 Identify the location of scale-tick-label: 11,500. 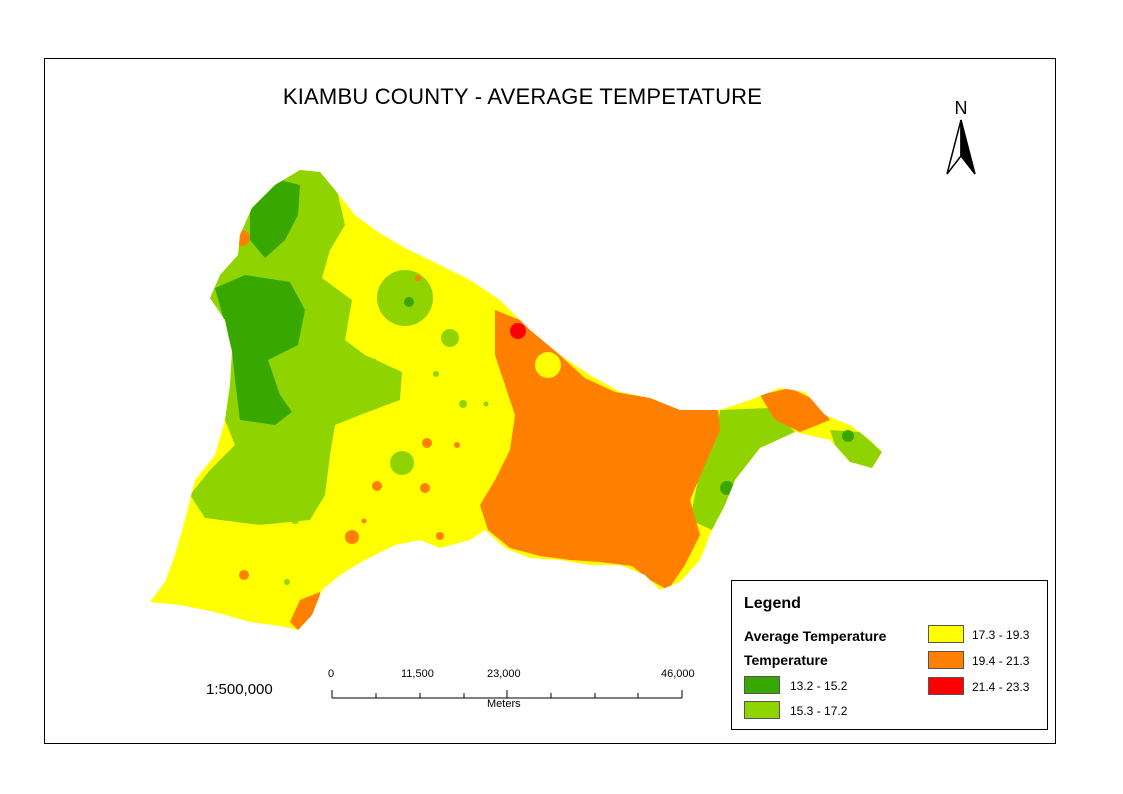
(417, 674).